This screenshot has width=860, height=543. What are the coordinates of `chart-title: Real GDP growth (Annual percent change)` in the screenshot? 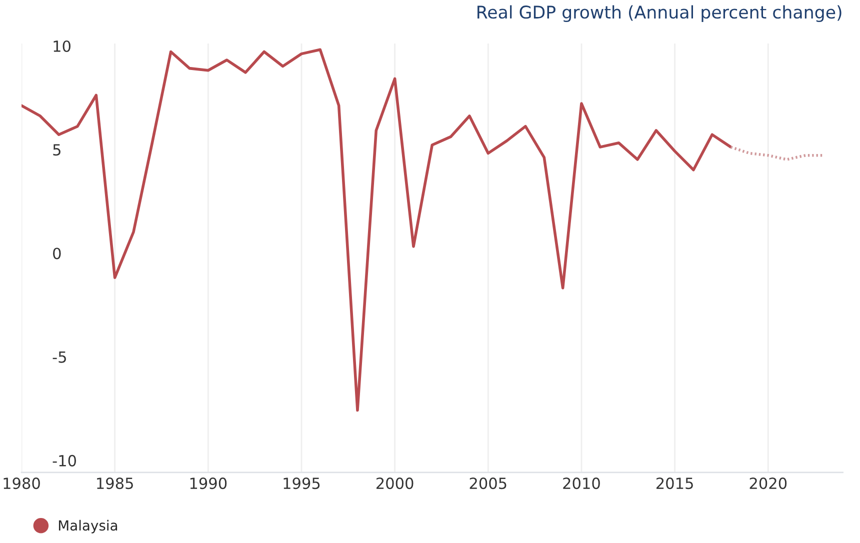 It's located at (660, 13).